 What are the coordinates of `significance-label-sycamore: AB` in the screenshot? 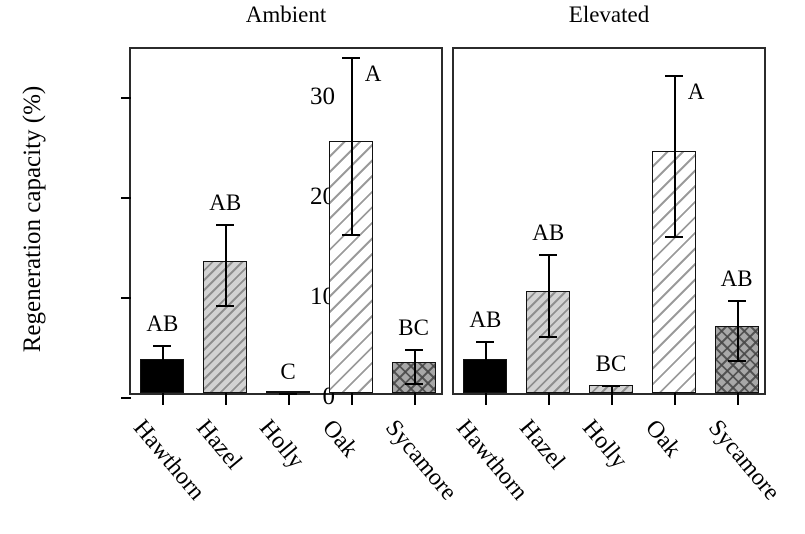 It's located at (736, 278).